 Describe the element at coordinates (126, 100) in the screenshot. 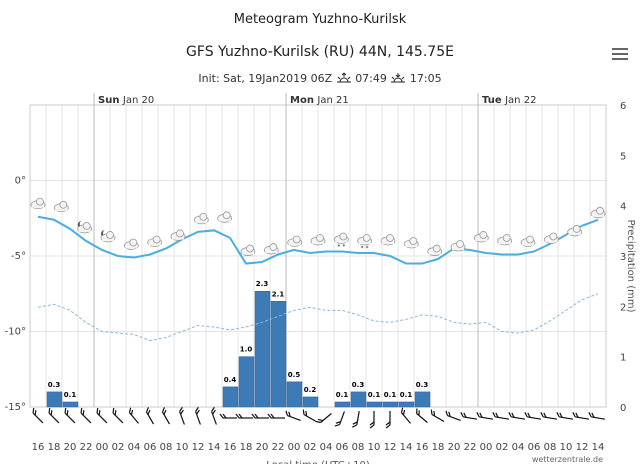

I see `day-label-0: Sun Jan 20` at that location.